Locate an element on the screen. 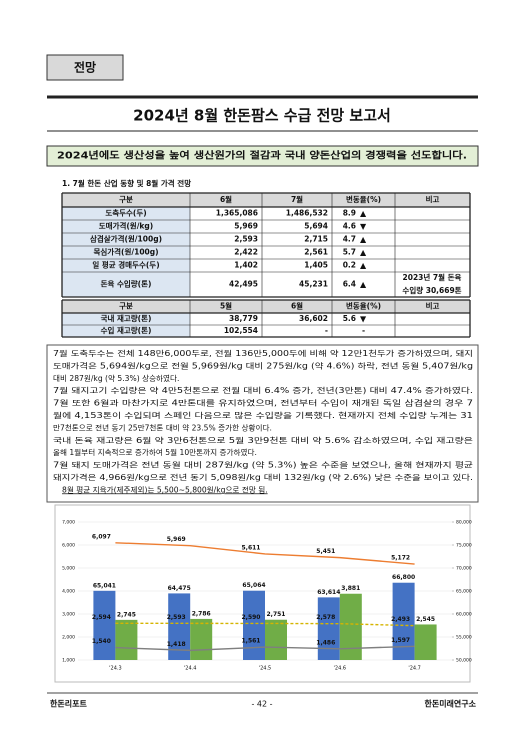 The width and height of the screenshot is (523, 739). footer-left: 한돈리포트 is located at coordinates (68, 704).